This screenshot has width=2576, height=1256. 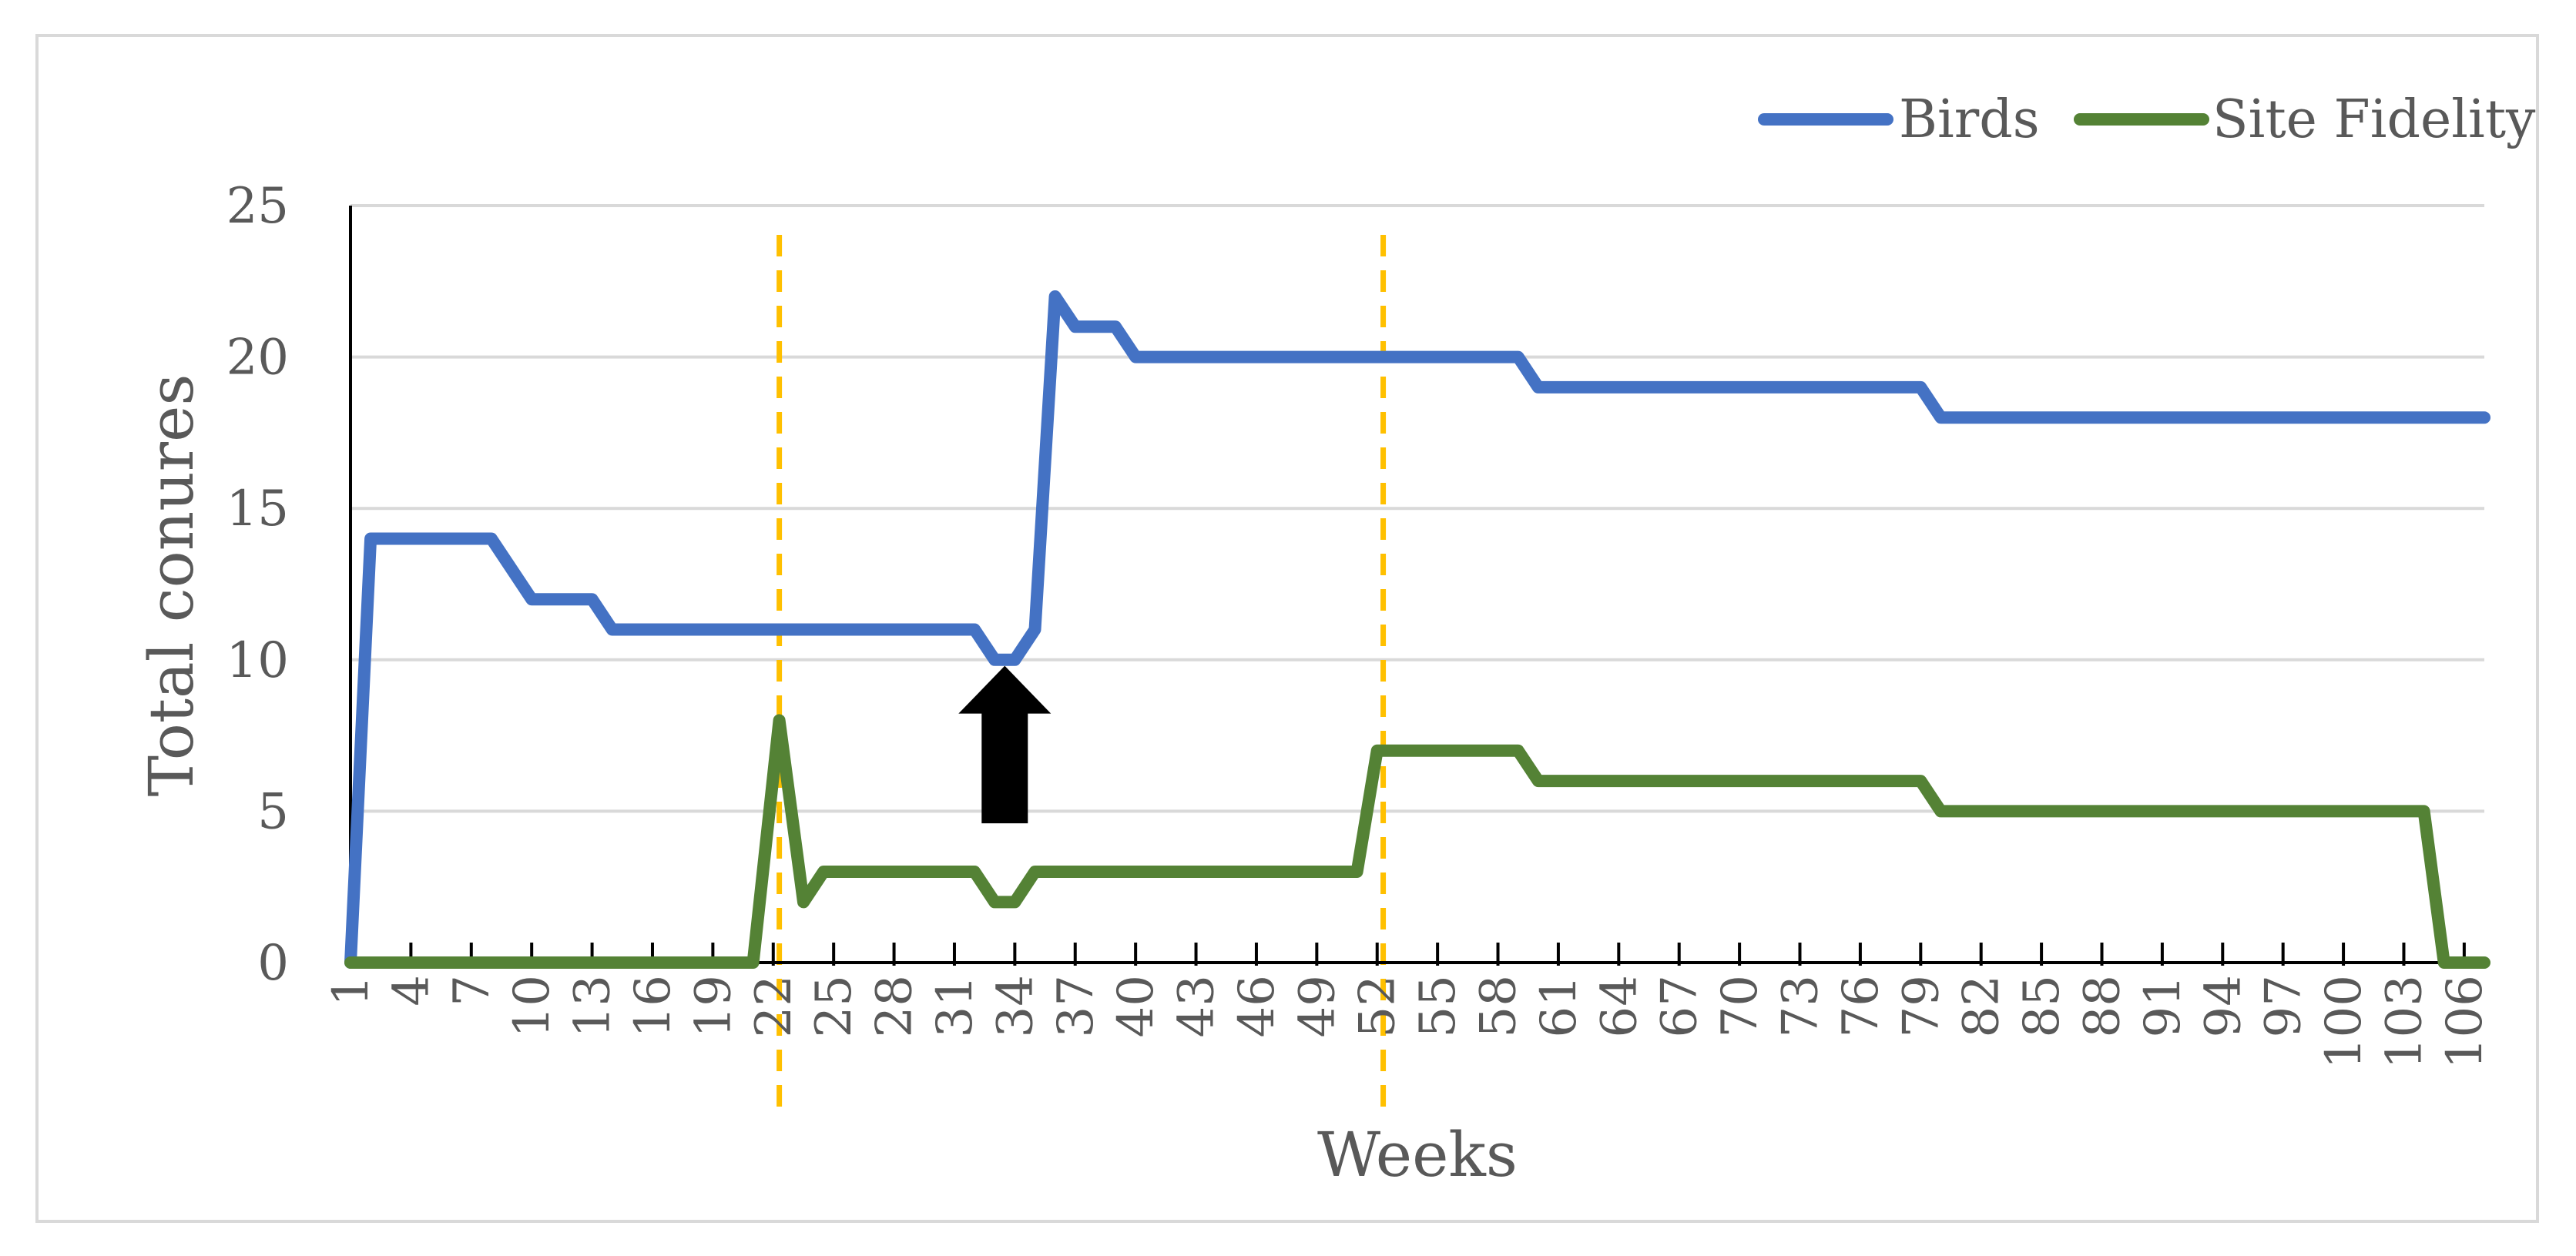 I want to click on x-tick-label: 40, so click(x=1136, y=1006).